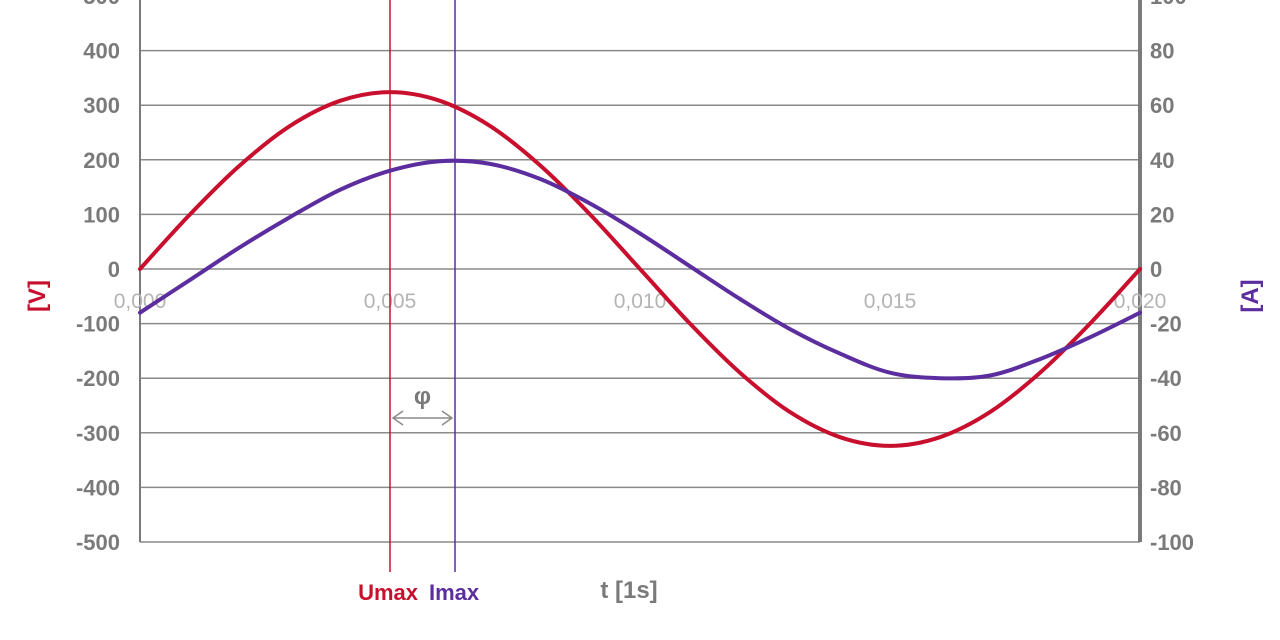 Image resolution: width=1280 pixels, height=640 pixels. I want to click on y-left-tick-label: -100, so click(98, 324).